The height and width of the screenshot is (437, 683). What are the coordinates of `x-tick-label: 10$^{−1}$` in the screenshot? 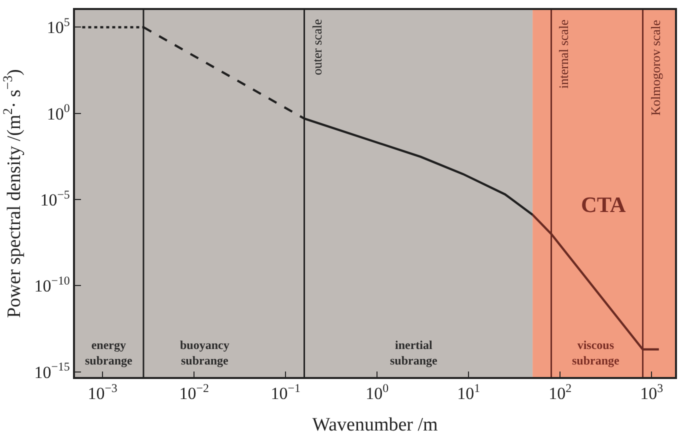 It's located at (285, 392).